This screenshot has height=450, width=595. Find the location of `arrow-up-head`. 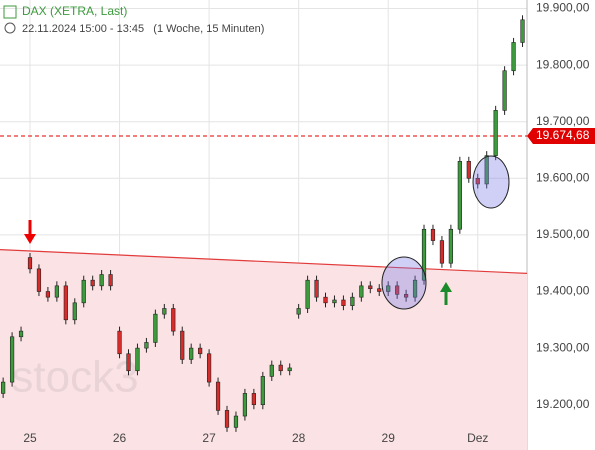

arrow-up-head is located at coordinates (446, 287).